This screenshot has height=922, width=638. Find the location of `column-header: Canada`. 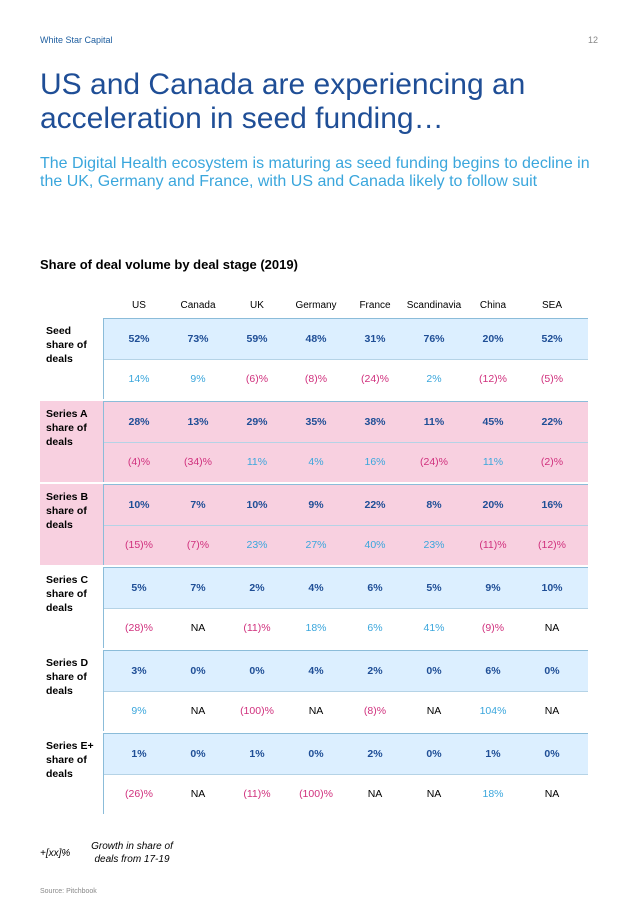

column-header: Canada is located at coordinates (198, 305).